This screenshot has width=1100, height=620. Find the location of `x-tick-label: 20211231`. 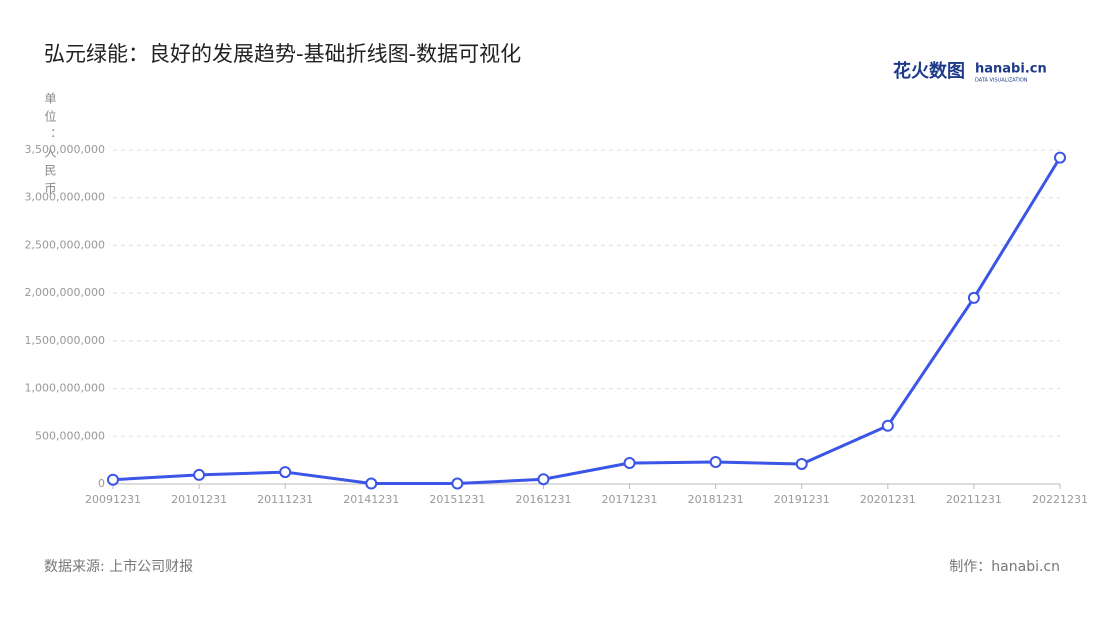

x-tick-label: 20211231 is located at coordinates (974, 499).